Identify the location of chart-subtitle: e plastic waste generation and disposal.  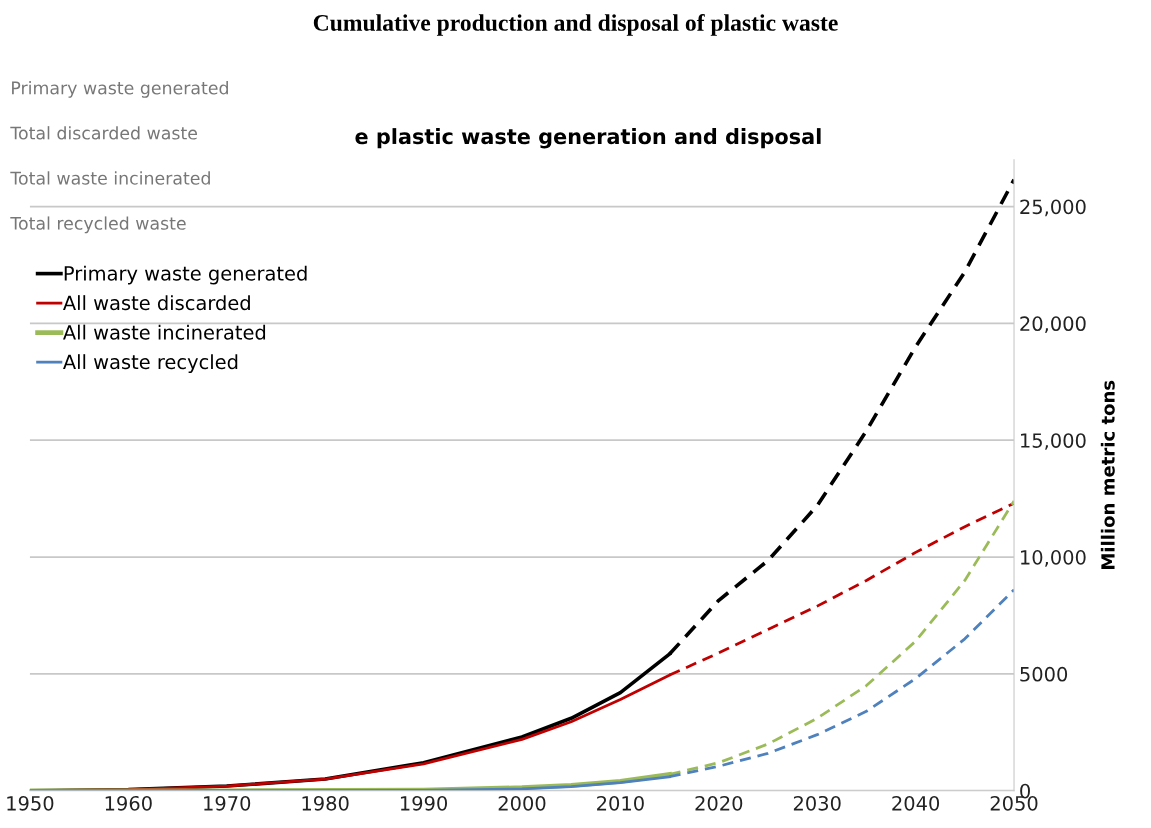
(588, 138).